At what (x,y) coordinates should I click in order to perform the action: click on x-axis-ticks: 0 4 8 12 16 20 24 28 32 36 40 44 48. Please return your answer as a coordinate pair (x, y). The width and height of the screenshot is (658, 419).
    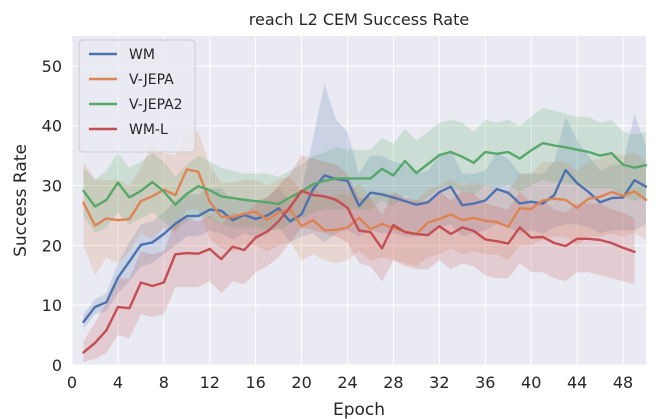
    Looking at the image, I should click on (350, 382).